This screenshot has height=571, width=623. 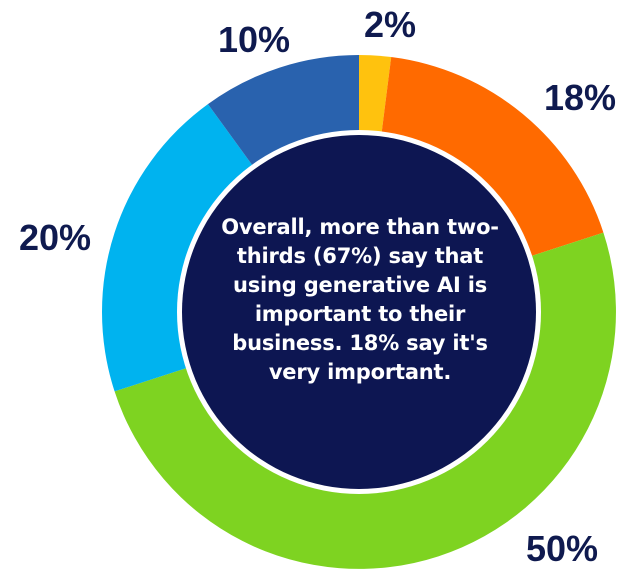 I want to click on slice-label-10-percent: 10%, so click(x=254, y=39).